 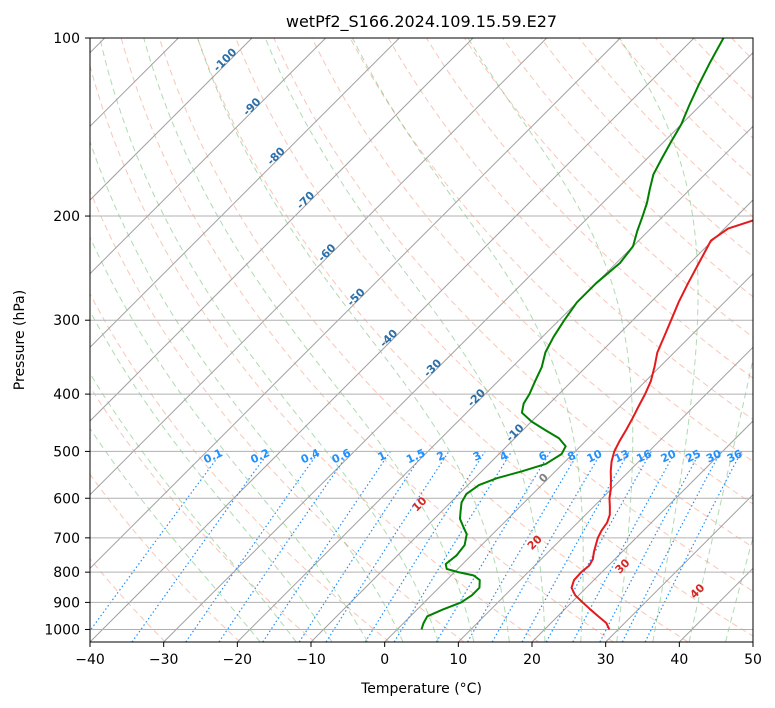 What do you see at coordinates (595, 456) in the screenshot?
I see `mixing-ratio-label: 10` at bounding box center [595, 456].